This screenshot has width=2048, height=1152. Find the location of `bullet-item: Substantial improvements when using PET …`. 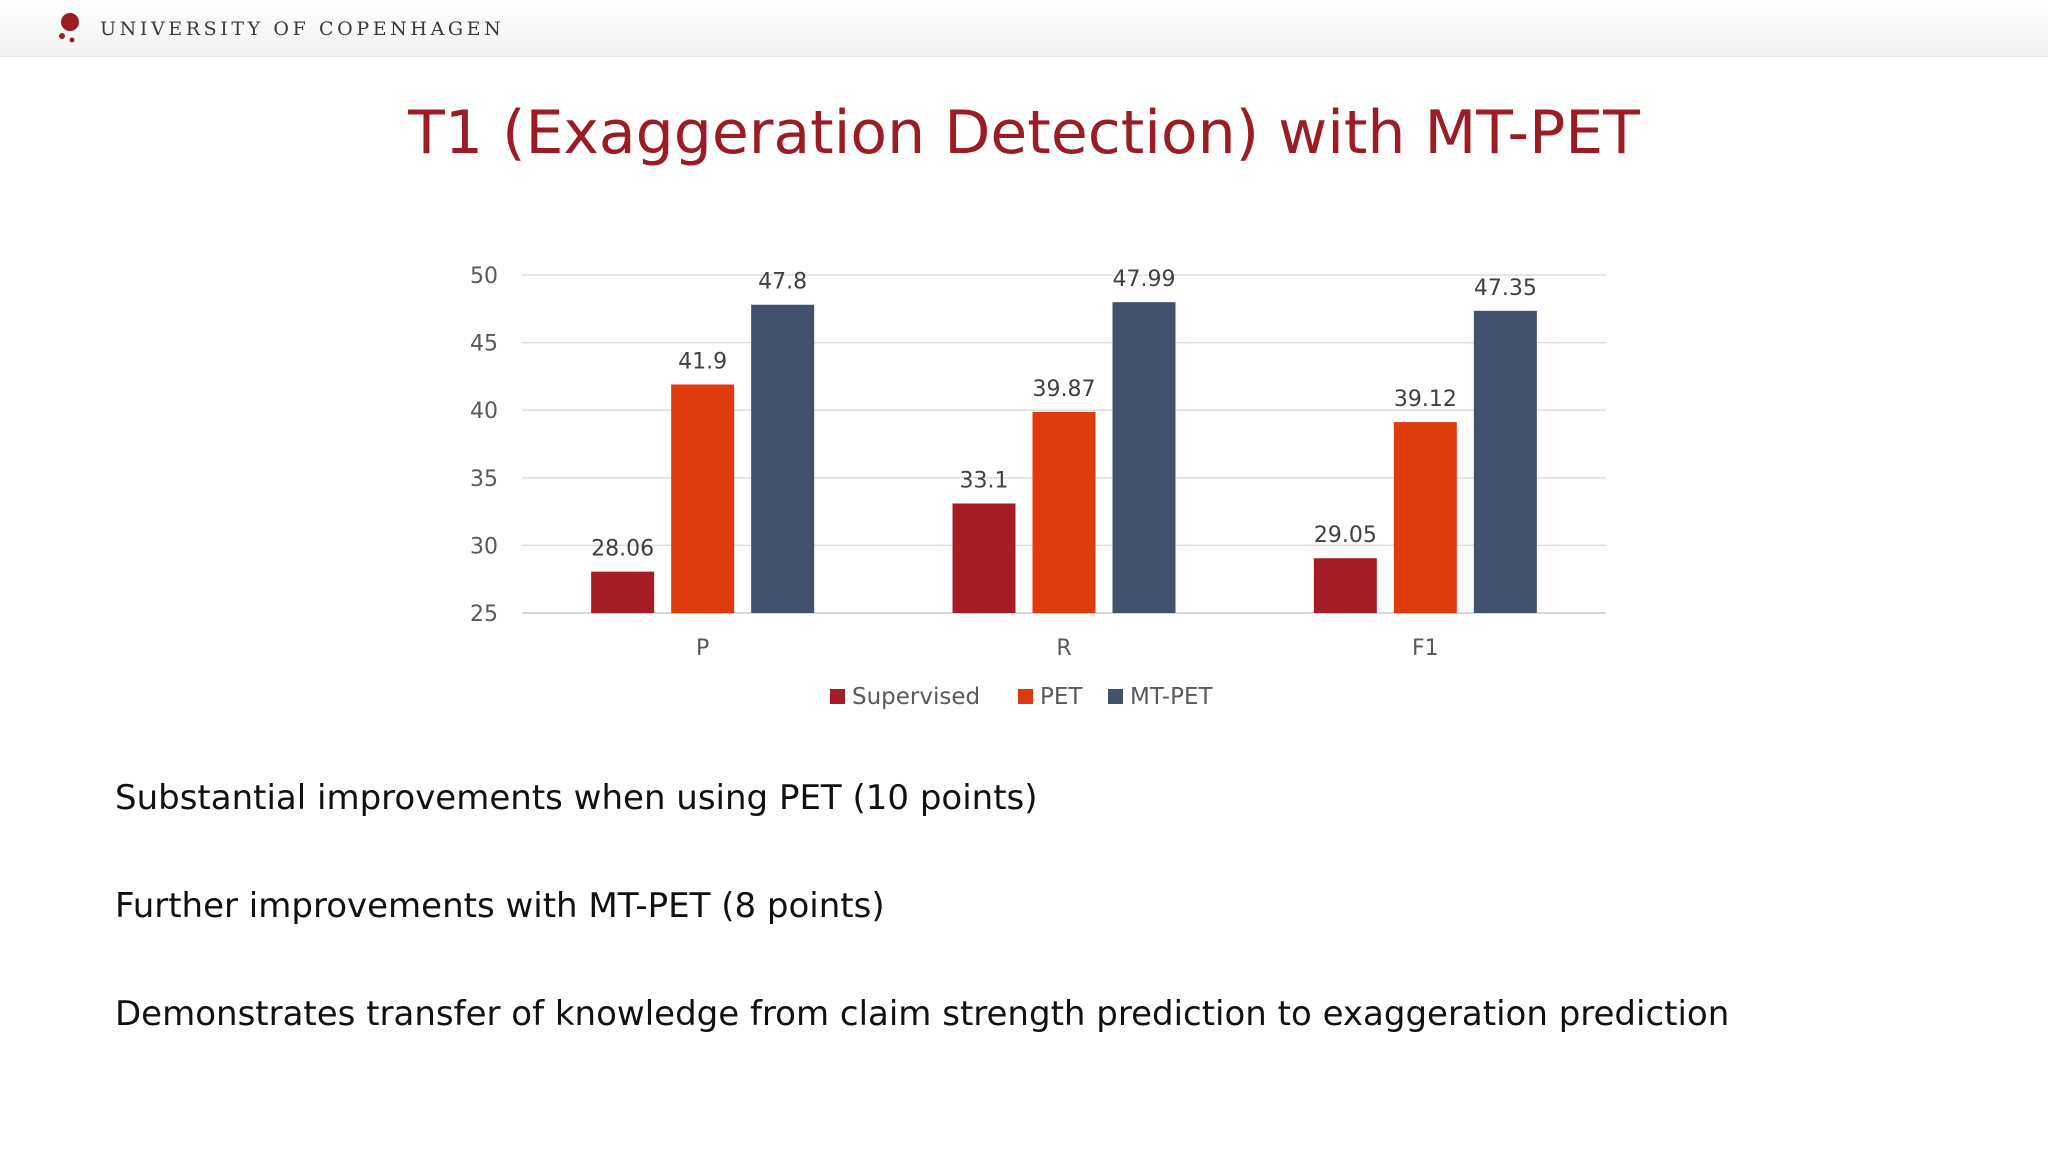

bullet-item: Substantial improvements when using PET … is located at coordinates (576, 798).